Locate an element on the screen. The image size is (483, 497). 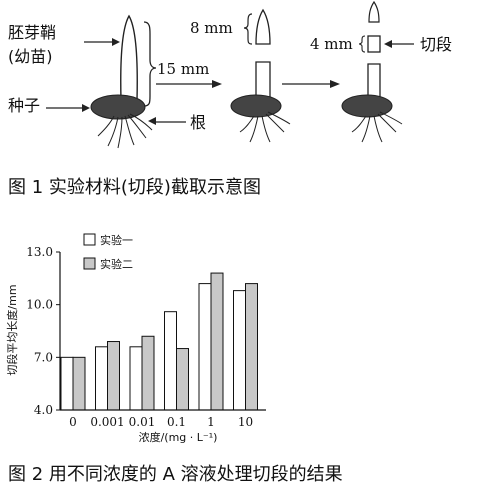
x-tick-label: 0.001 is located at coordinates (107, 422).